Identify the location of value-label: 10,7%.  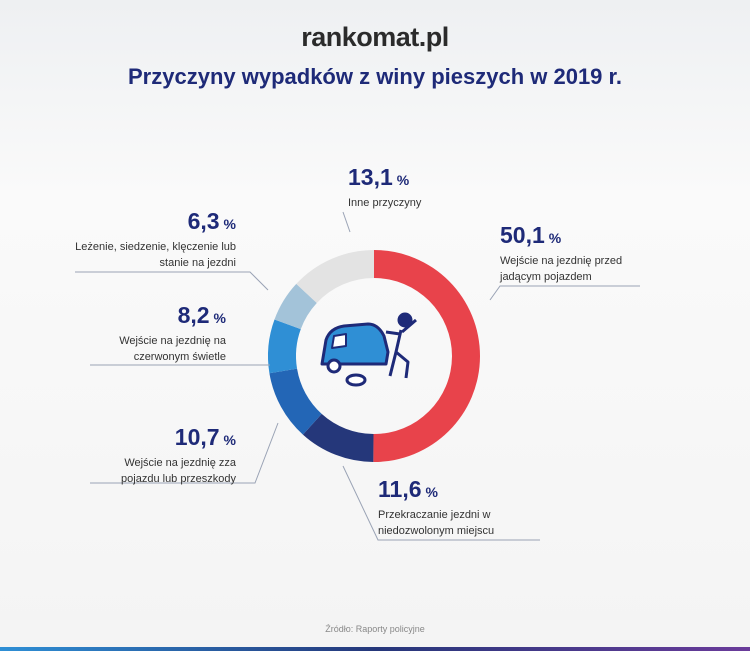
(205, 437).